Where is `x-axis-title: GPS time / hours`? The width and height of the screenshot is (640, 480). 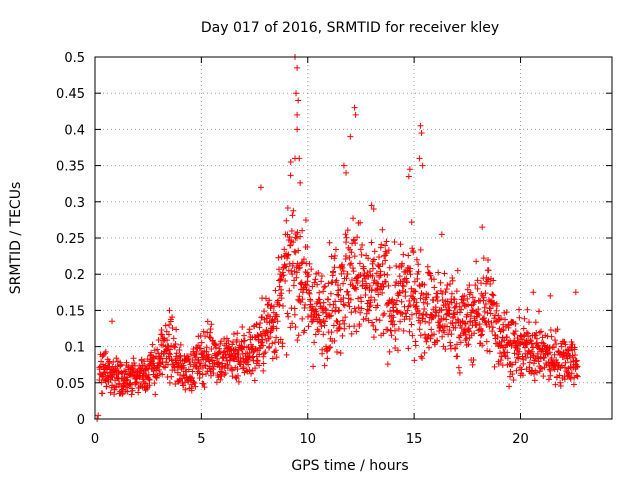
x-axis-title: GPS time / hours is located at coordinates (349, 466).